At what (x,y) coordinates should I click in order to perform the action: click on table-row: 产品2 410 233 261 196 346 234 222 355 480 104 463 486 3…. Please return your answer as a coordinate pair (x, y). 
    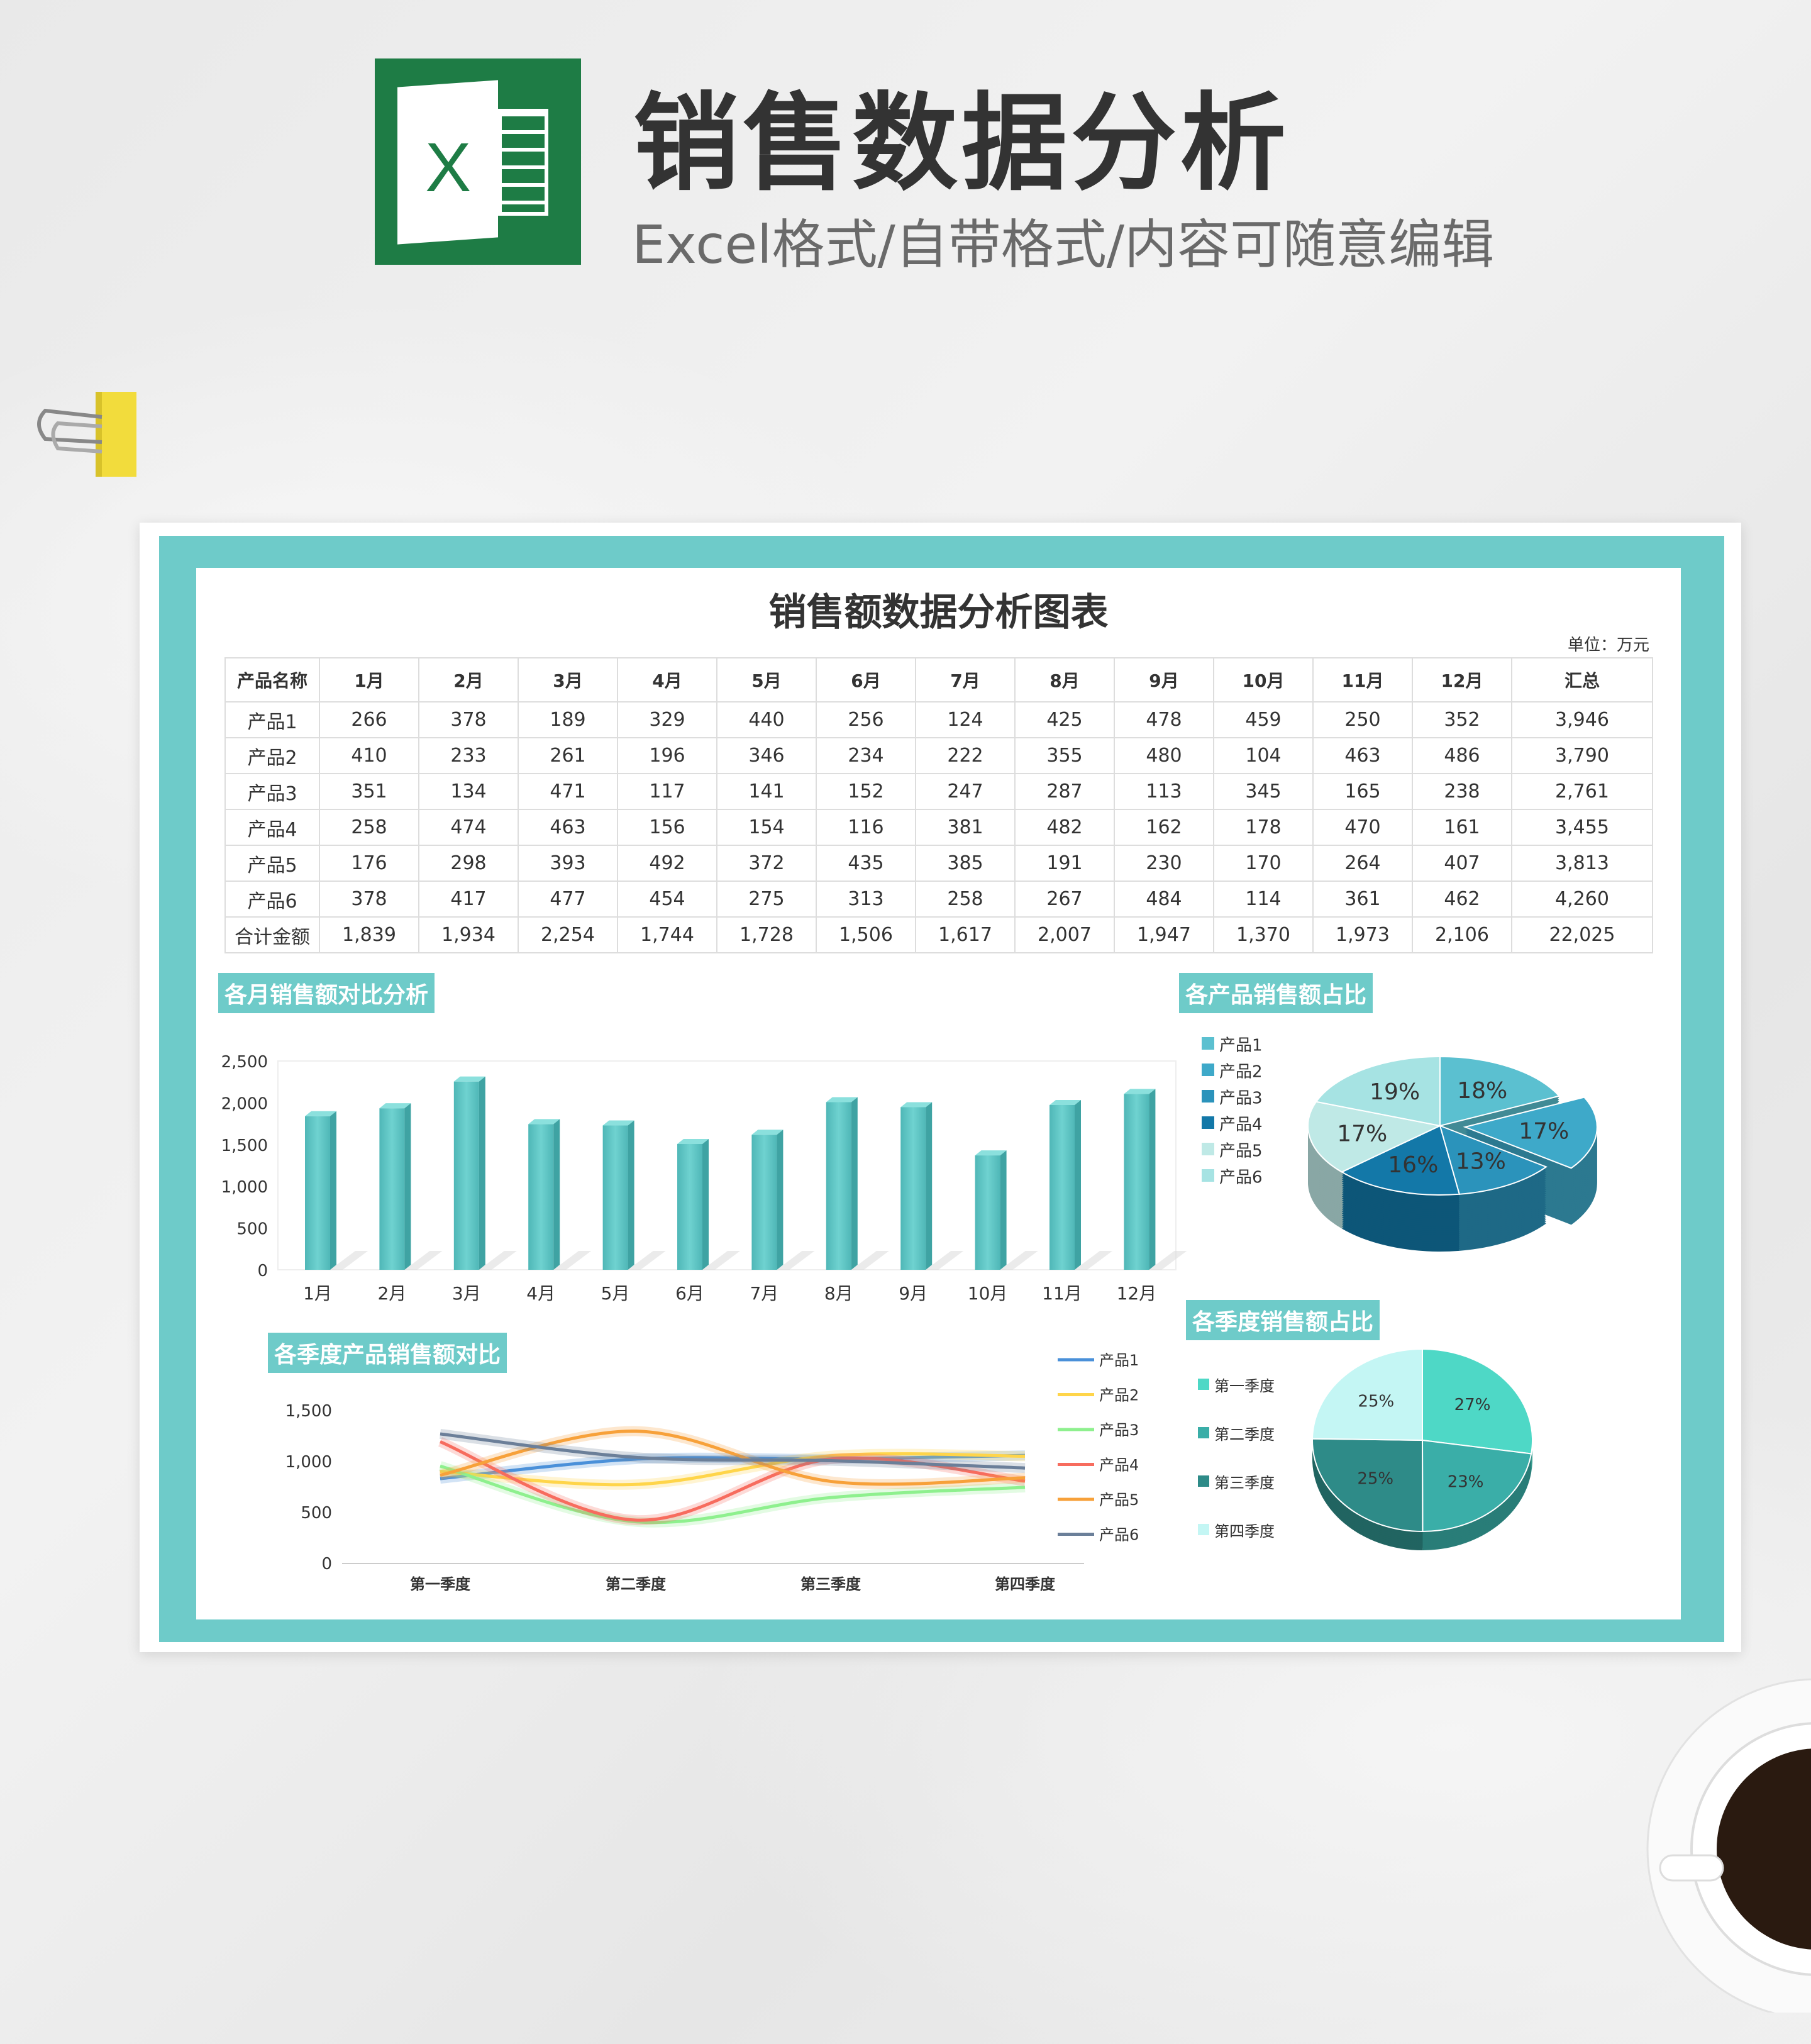
    Looking at the image, I should click on (939, 755).